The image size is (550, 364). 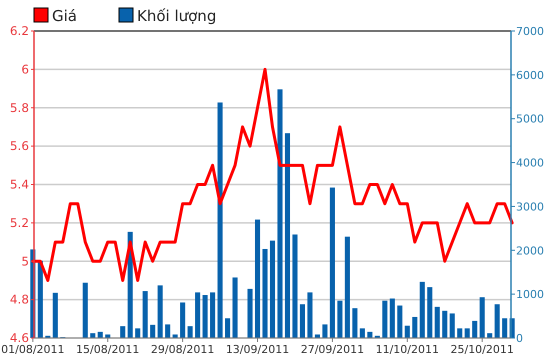 I want to click on y-tick-label: 5.4, so click(x=19, y=185).